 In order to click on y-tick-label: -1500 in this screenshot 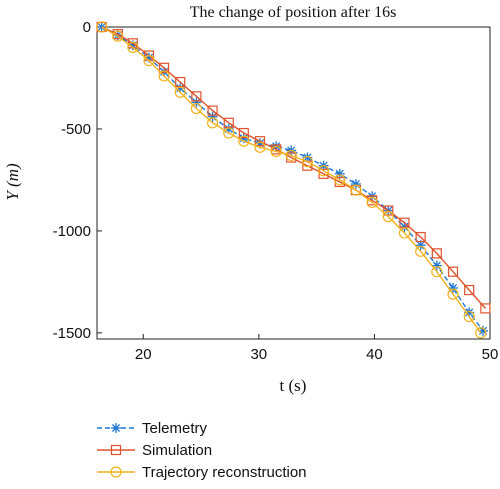, I will do `click(72, 333)`.